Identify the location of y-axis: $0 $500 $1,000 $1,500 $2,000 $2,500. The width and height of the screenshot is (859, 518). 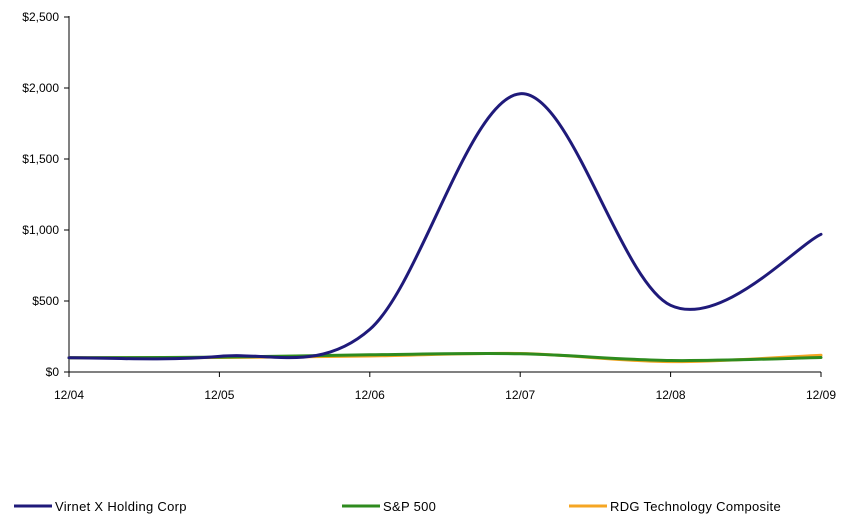
(46, 194).